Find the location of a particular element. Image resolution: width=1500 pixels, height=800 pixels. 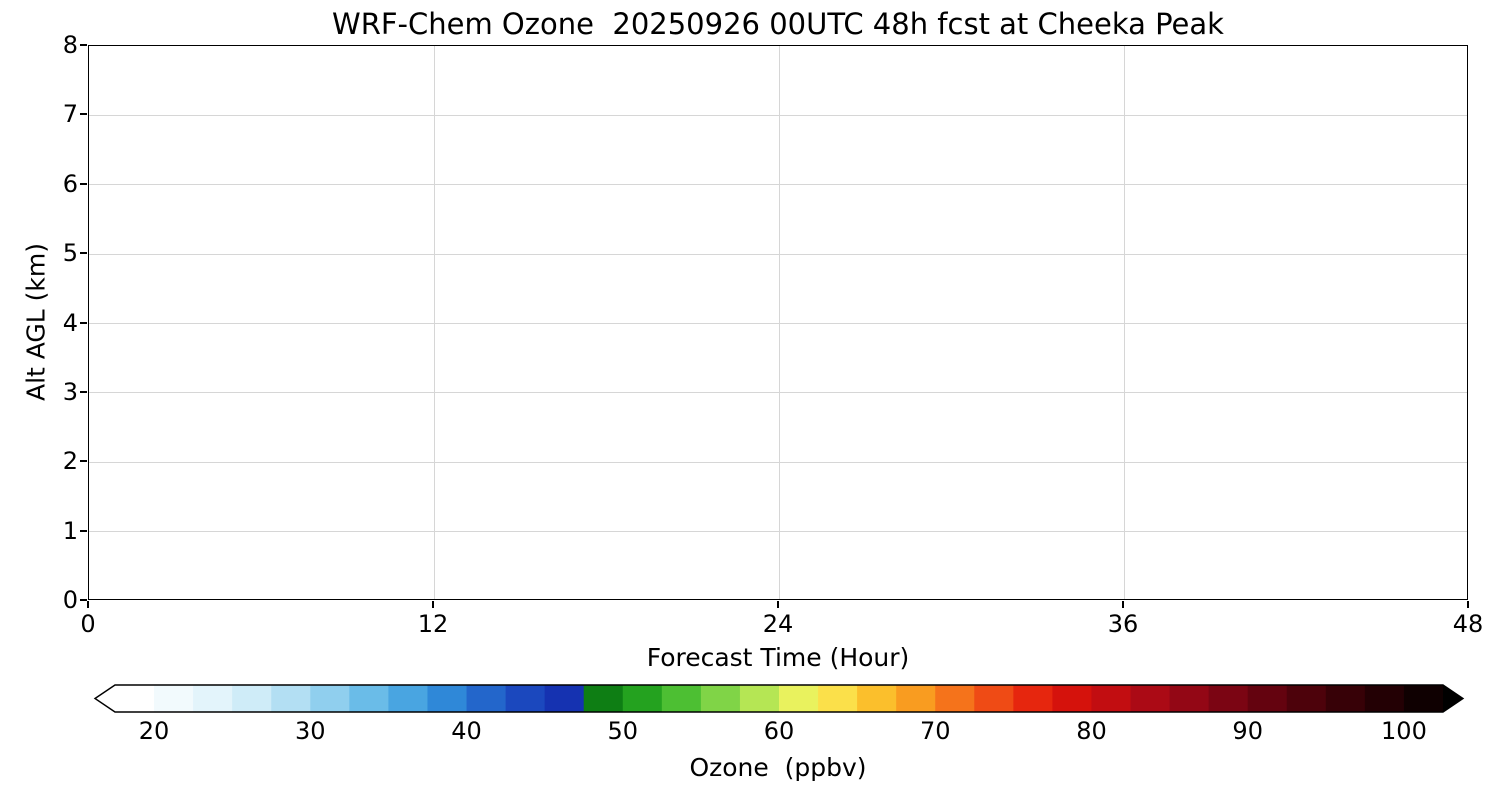

colorbar is located at coordinates (779, 698).